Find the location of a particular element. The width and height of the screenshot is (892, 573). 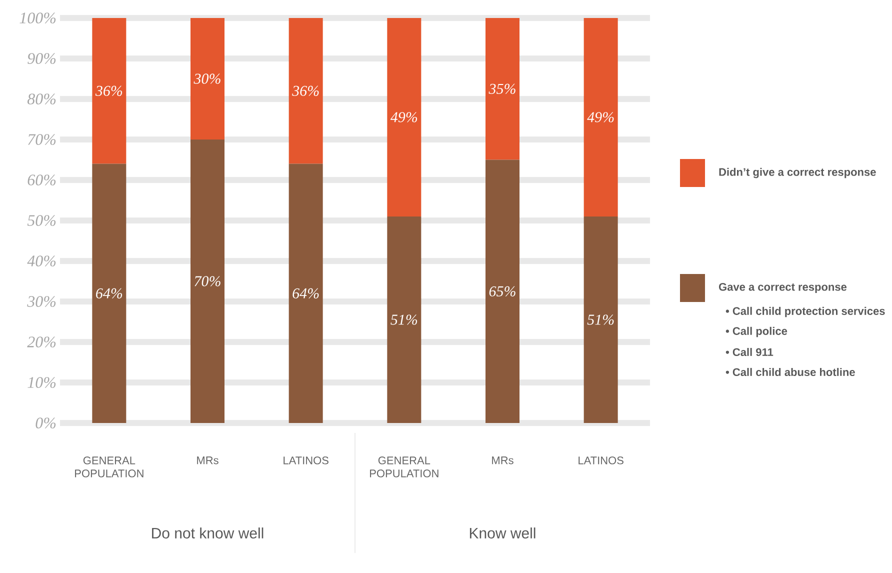

y-tick-label: 80% is located at coordinates (41, 99).